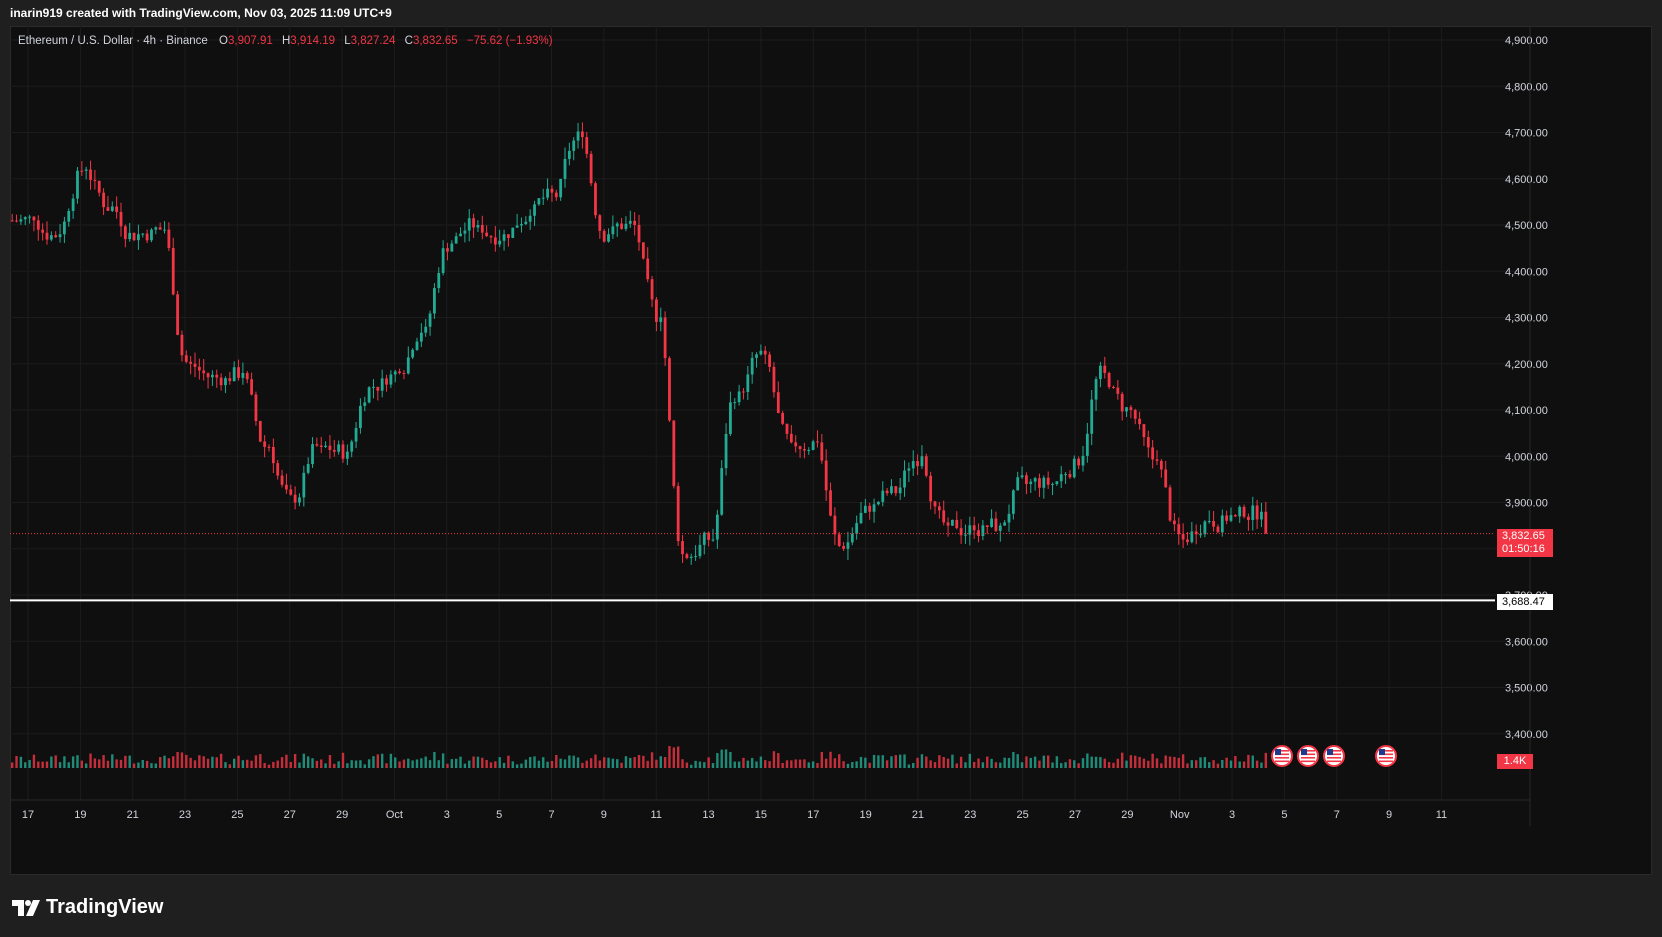 The height and width of the screenshot is (937, 1662). I want to click on time-tick-label: 25, so click(1023, 815).